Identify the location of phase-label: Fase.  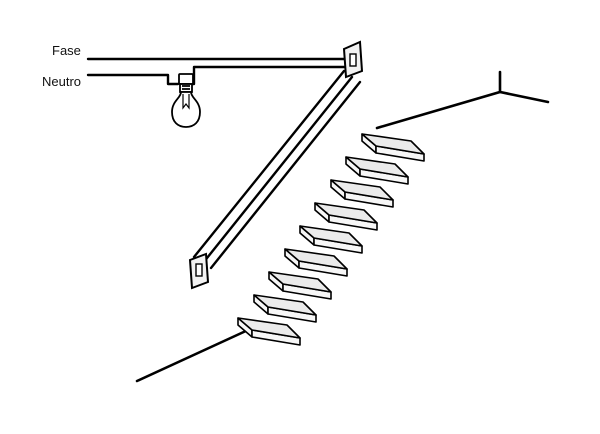
(66, 50).